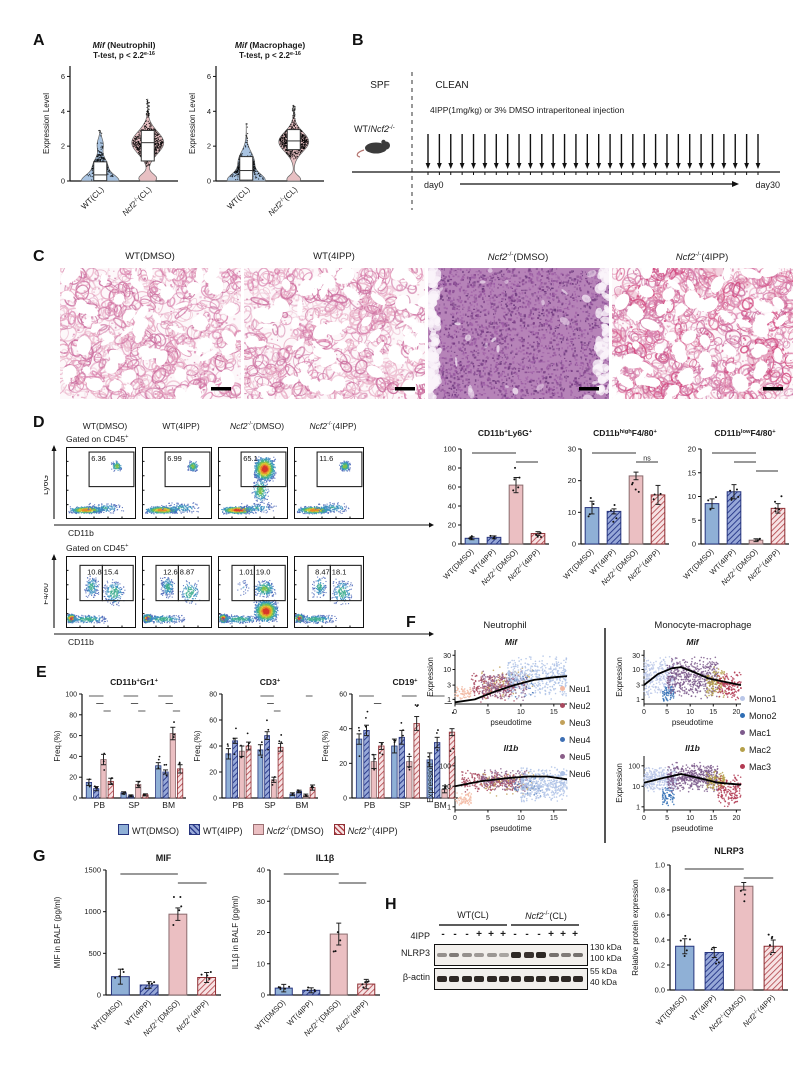  Describe the element at coordinates (507, 560) in the screenshot. I see `tspan-el: (DMSO)` at that location.